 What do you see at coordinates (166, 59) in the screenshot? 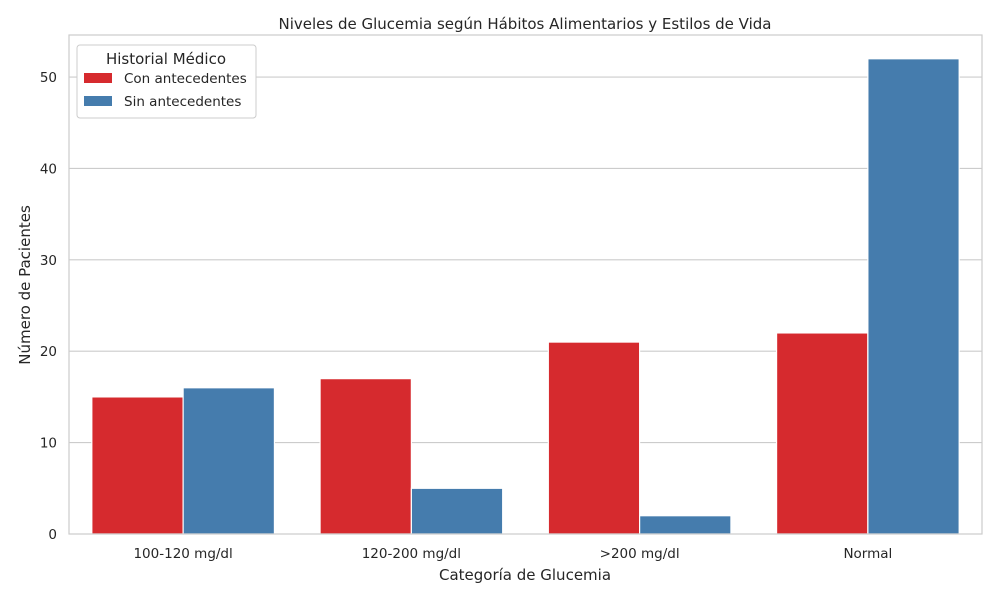
I see `legend-title: Historial Médico` at bounding box center [166, 59].